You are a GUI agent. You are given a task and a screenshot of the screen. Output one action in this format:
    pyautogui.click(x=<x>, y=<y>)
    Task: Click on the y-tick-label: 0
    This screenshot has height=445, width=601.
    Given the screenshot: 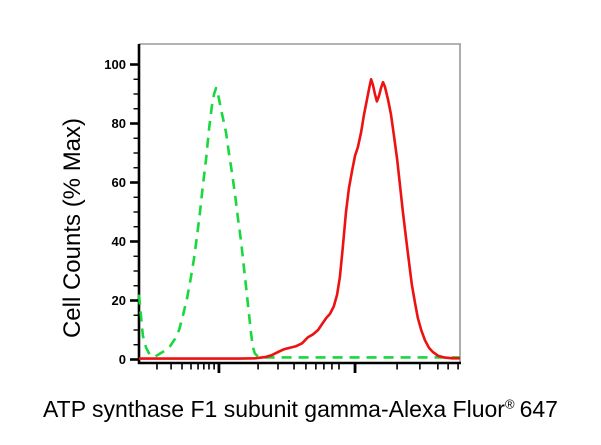 What is the action you would take?
    pyautogui.click(x=122, y=359)
    